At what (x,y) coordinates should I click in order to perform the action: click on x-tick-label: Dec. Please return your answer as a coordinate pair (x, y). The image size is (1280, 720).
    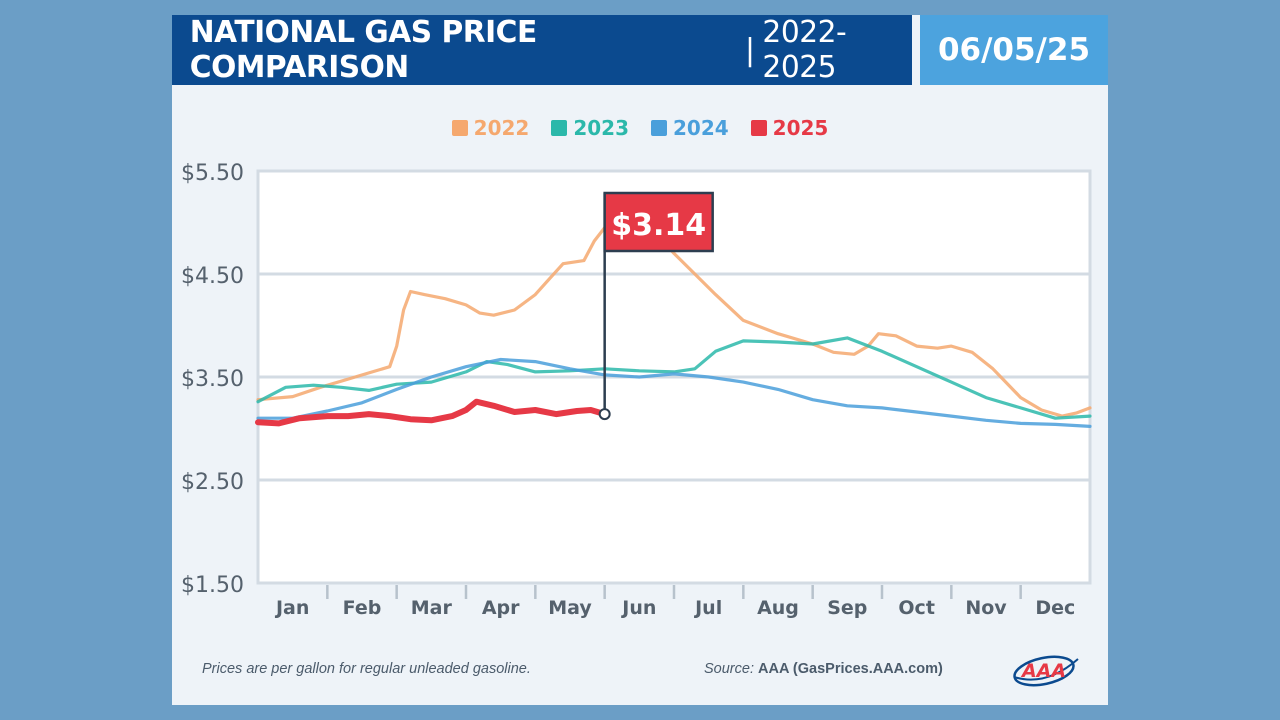
    Looking at the image, I should click on (1055, 608).